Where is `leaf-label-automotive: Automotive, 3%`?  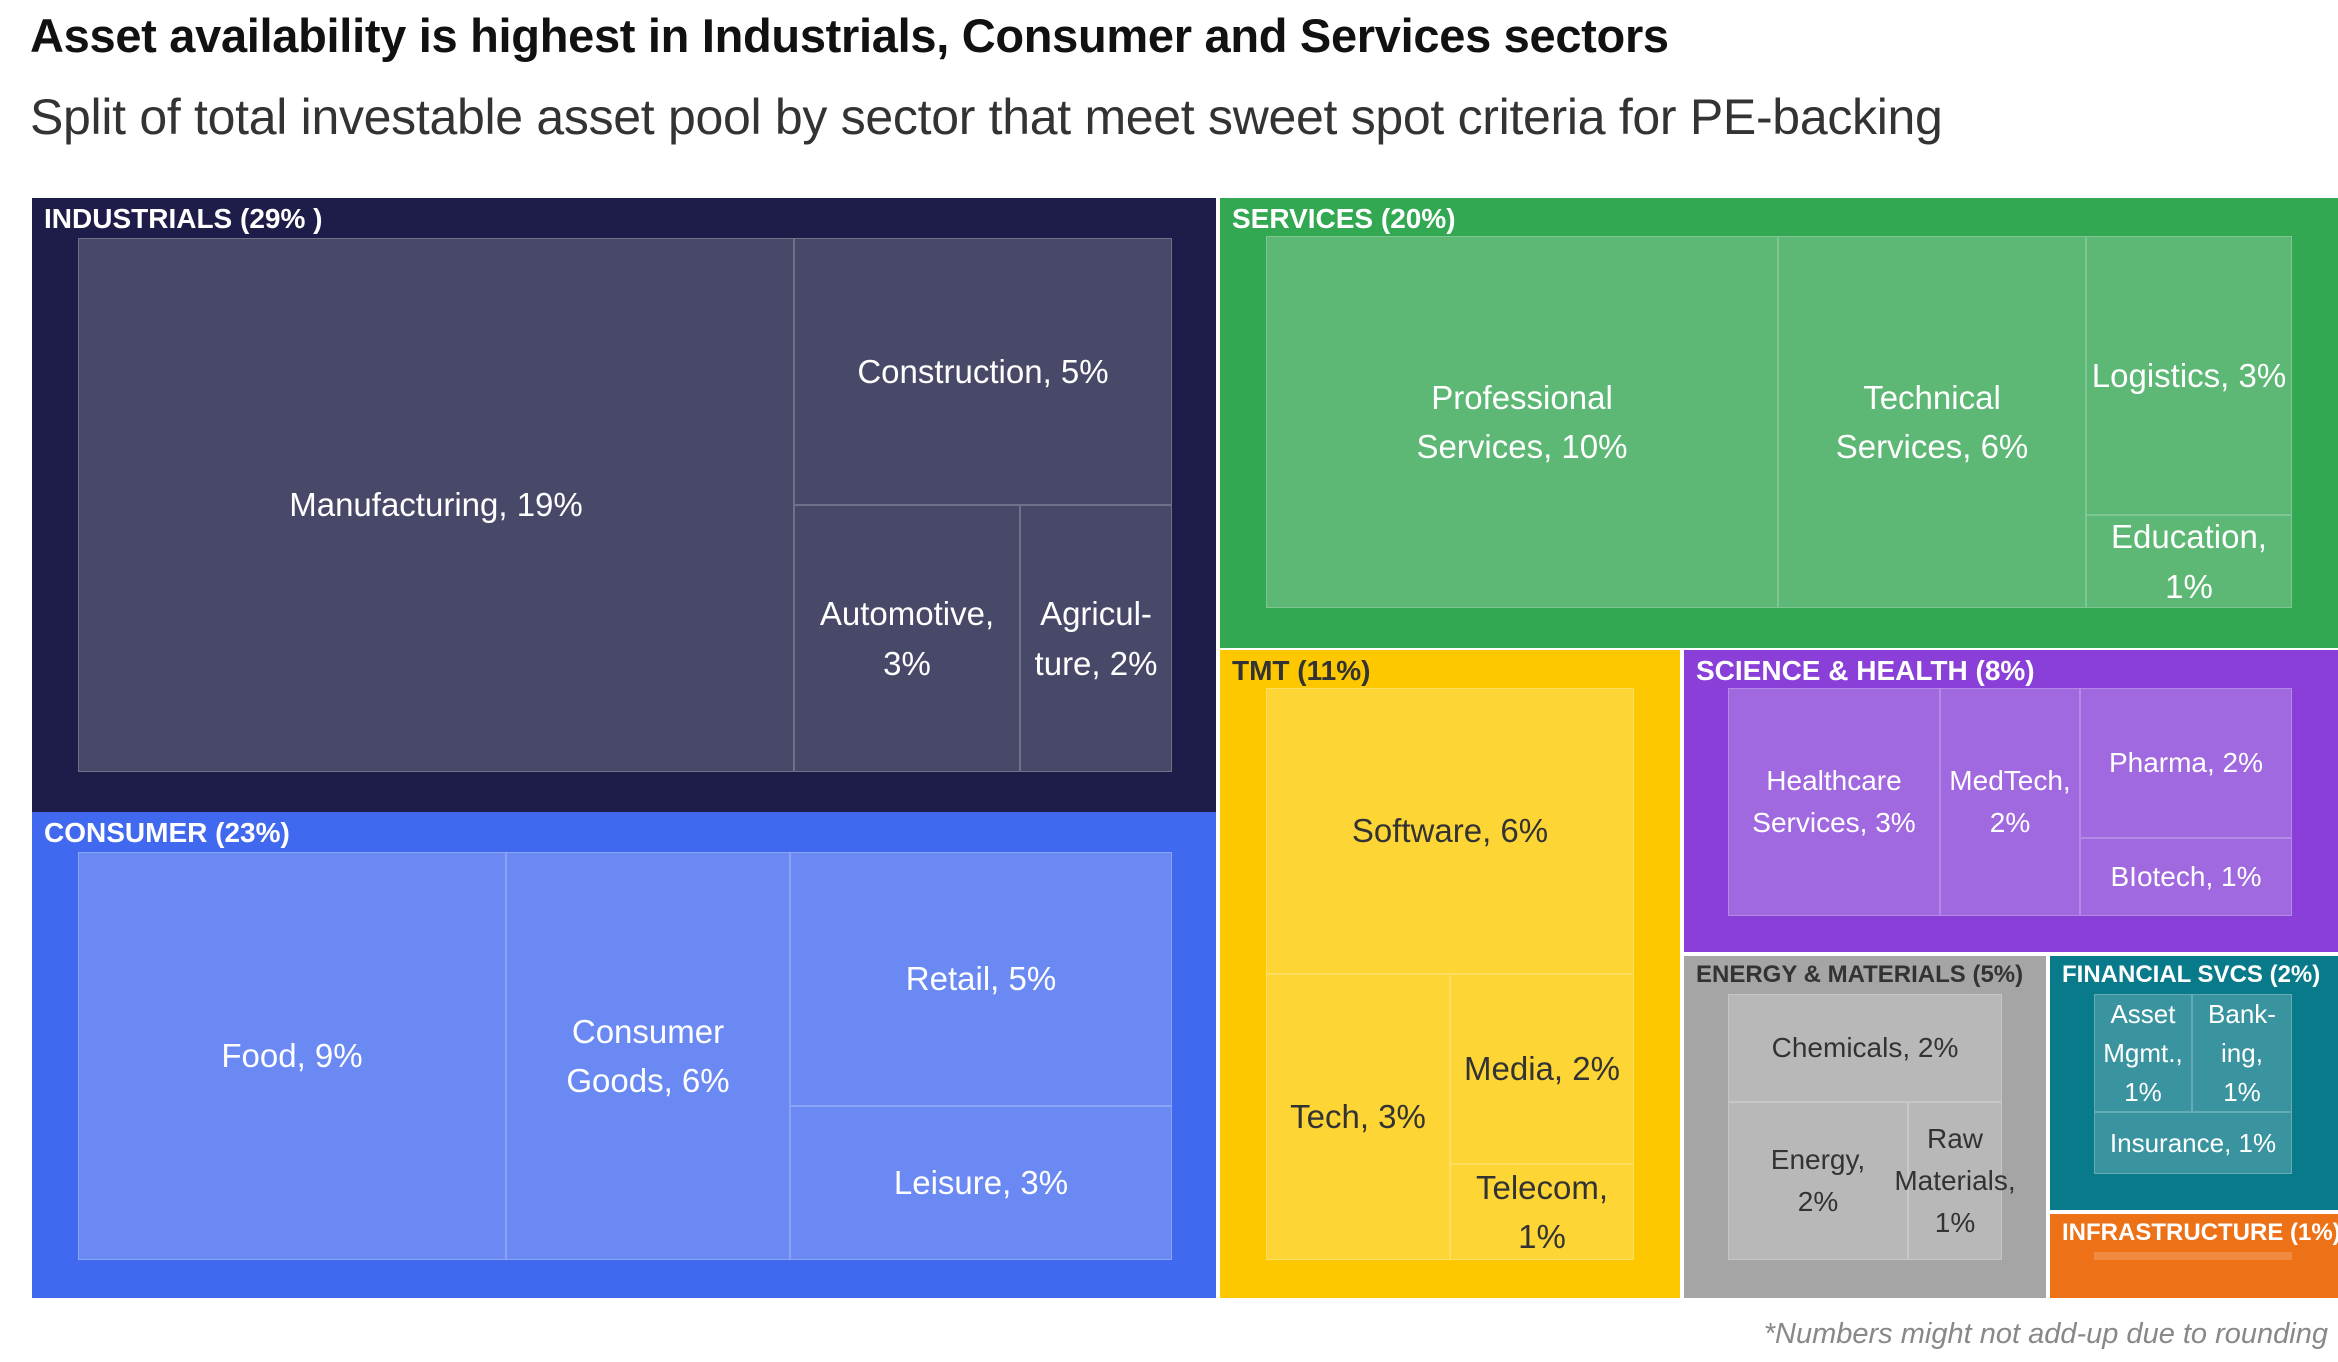
leaf-label-automotive: Automotive, 3% is located at coordinates (907, 638).